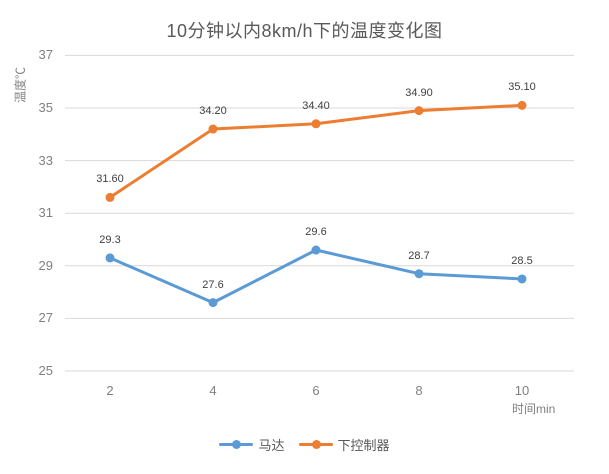 This screenshot has height=474, width=609. What do you see at coordinates (110, 390) in the screenshot?
I see `x-tick-label: 2` at bounding box center [110, 390].